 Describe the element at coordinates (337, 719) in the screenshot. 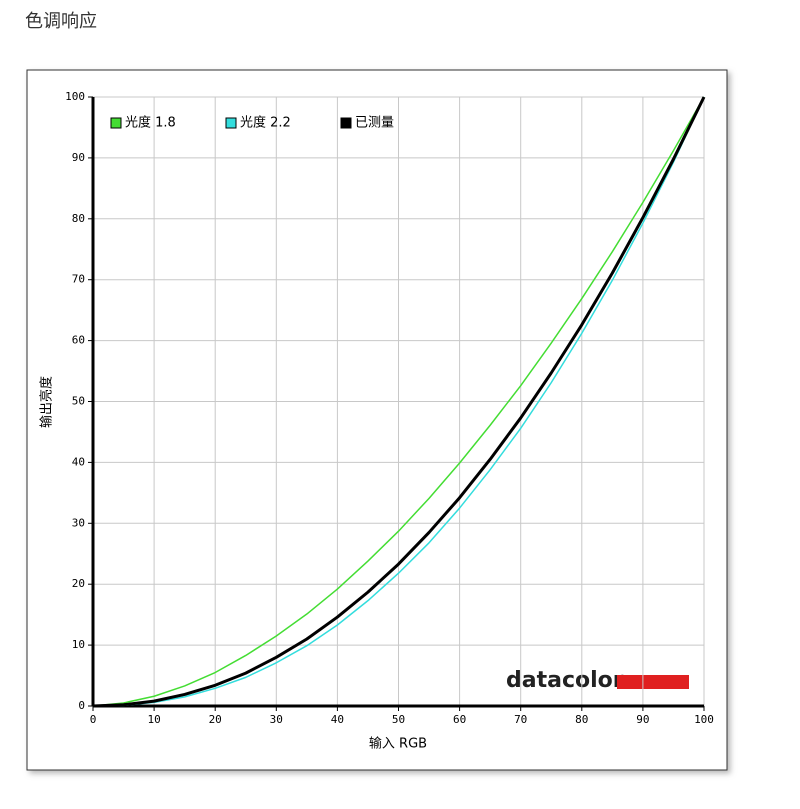

I see `x-tick-label: 40` at that location.